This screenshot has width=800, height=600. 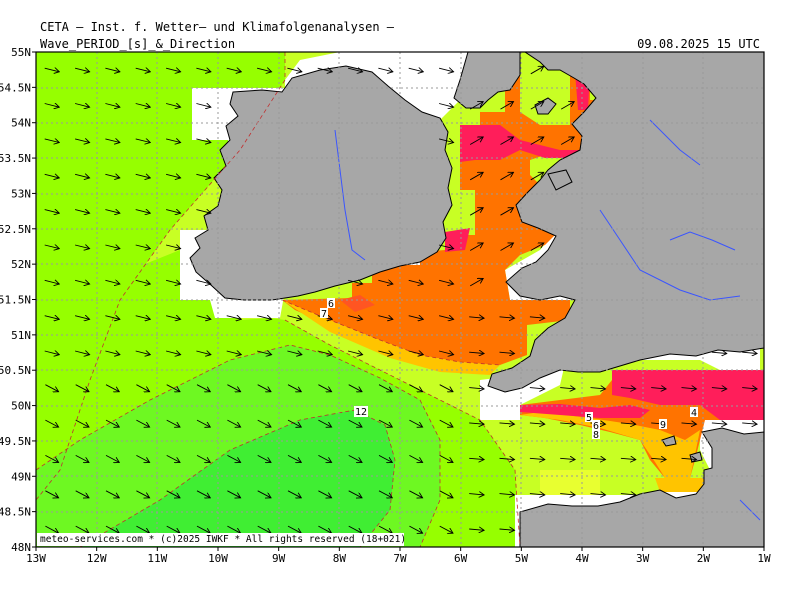 What do you see at coordinates (21, 335) in the screenshot?
I see `lat-label: 51N` at bounding box center [21, 335].